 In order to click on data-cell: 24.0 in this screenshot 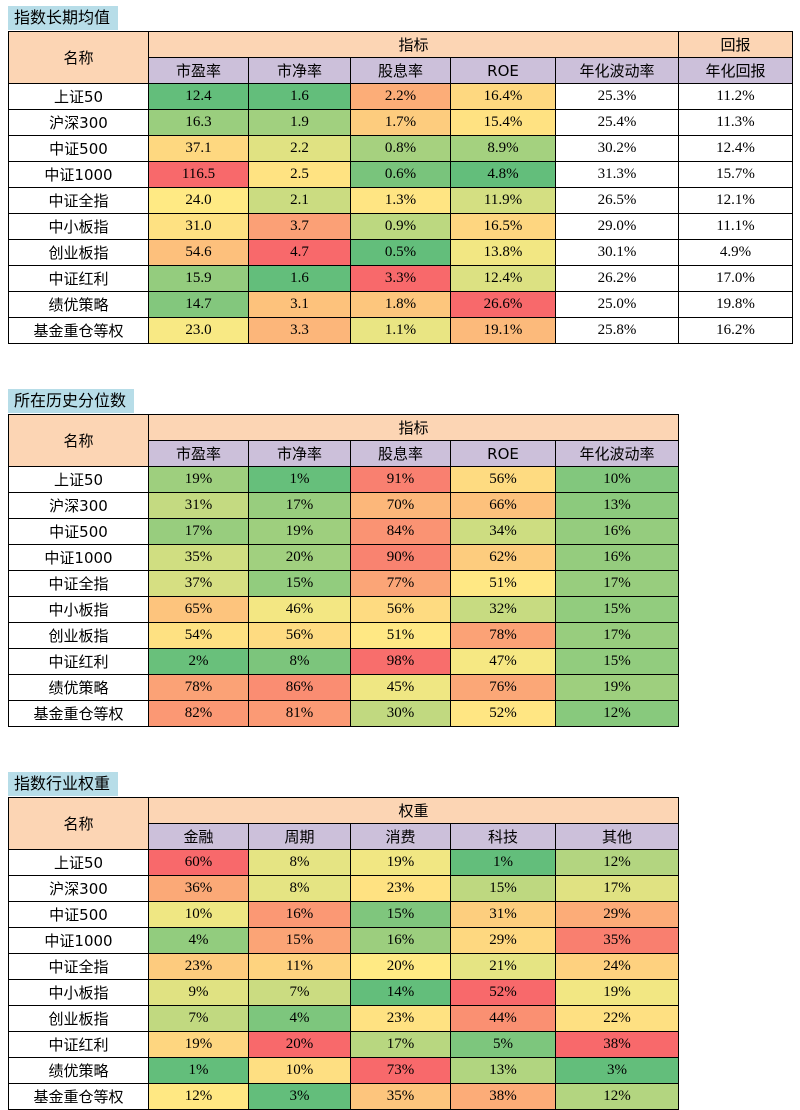, I will do `click(198, 200)`.